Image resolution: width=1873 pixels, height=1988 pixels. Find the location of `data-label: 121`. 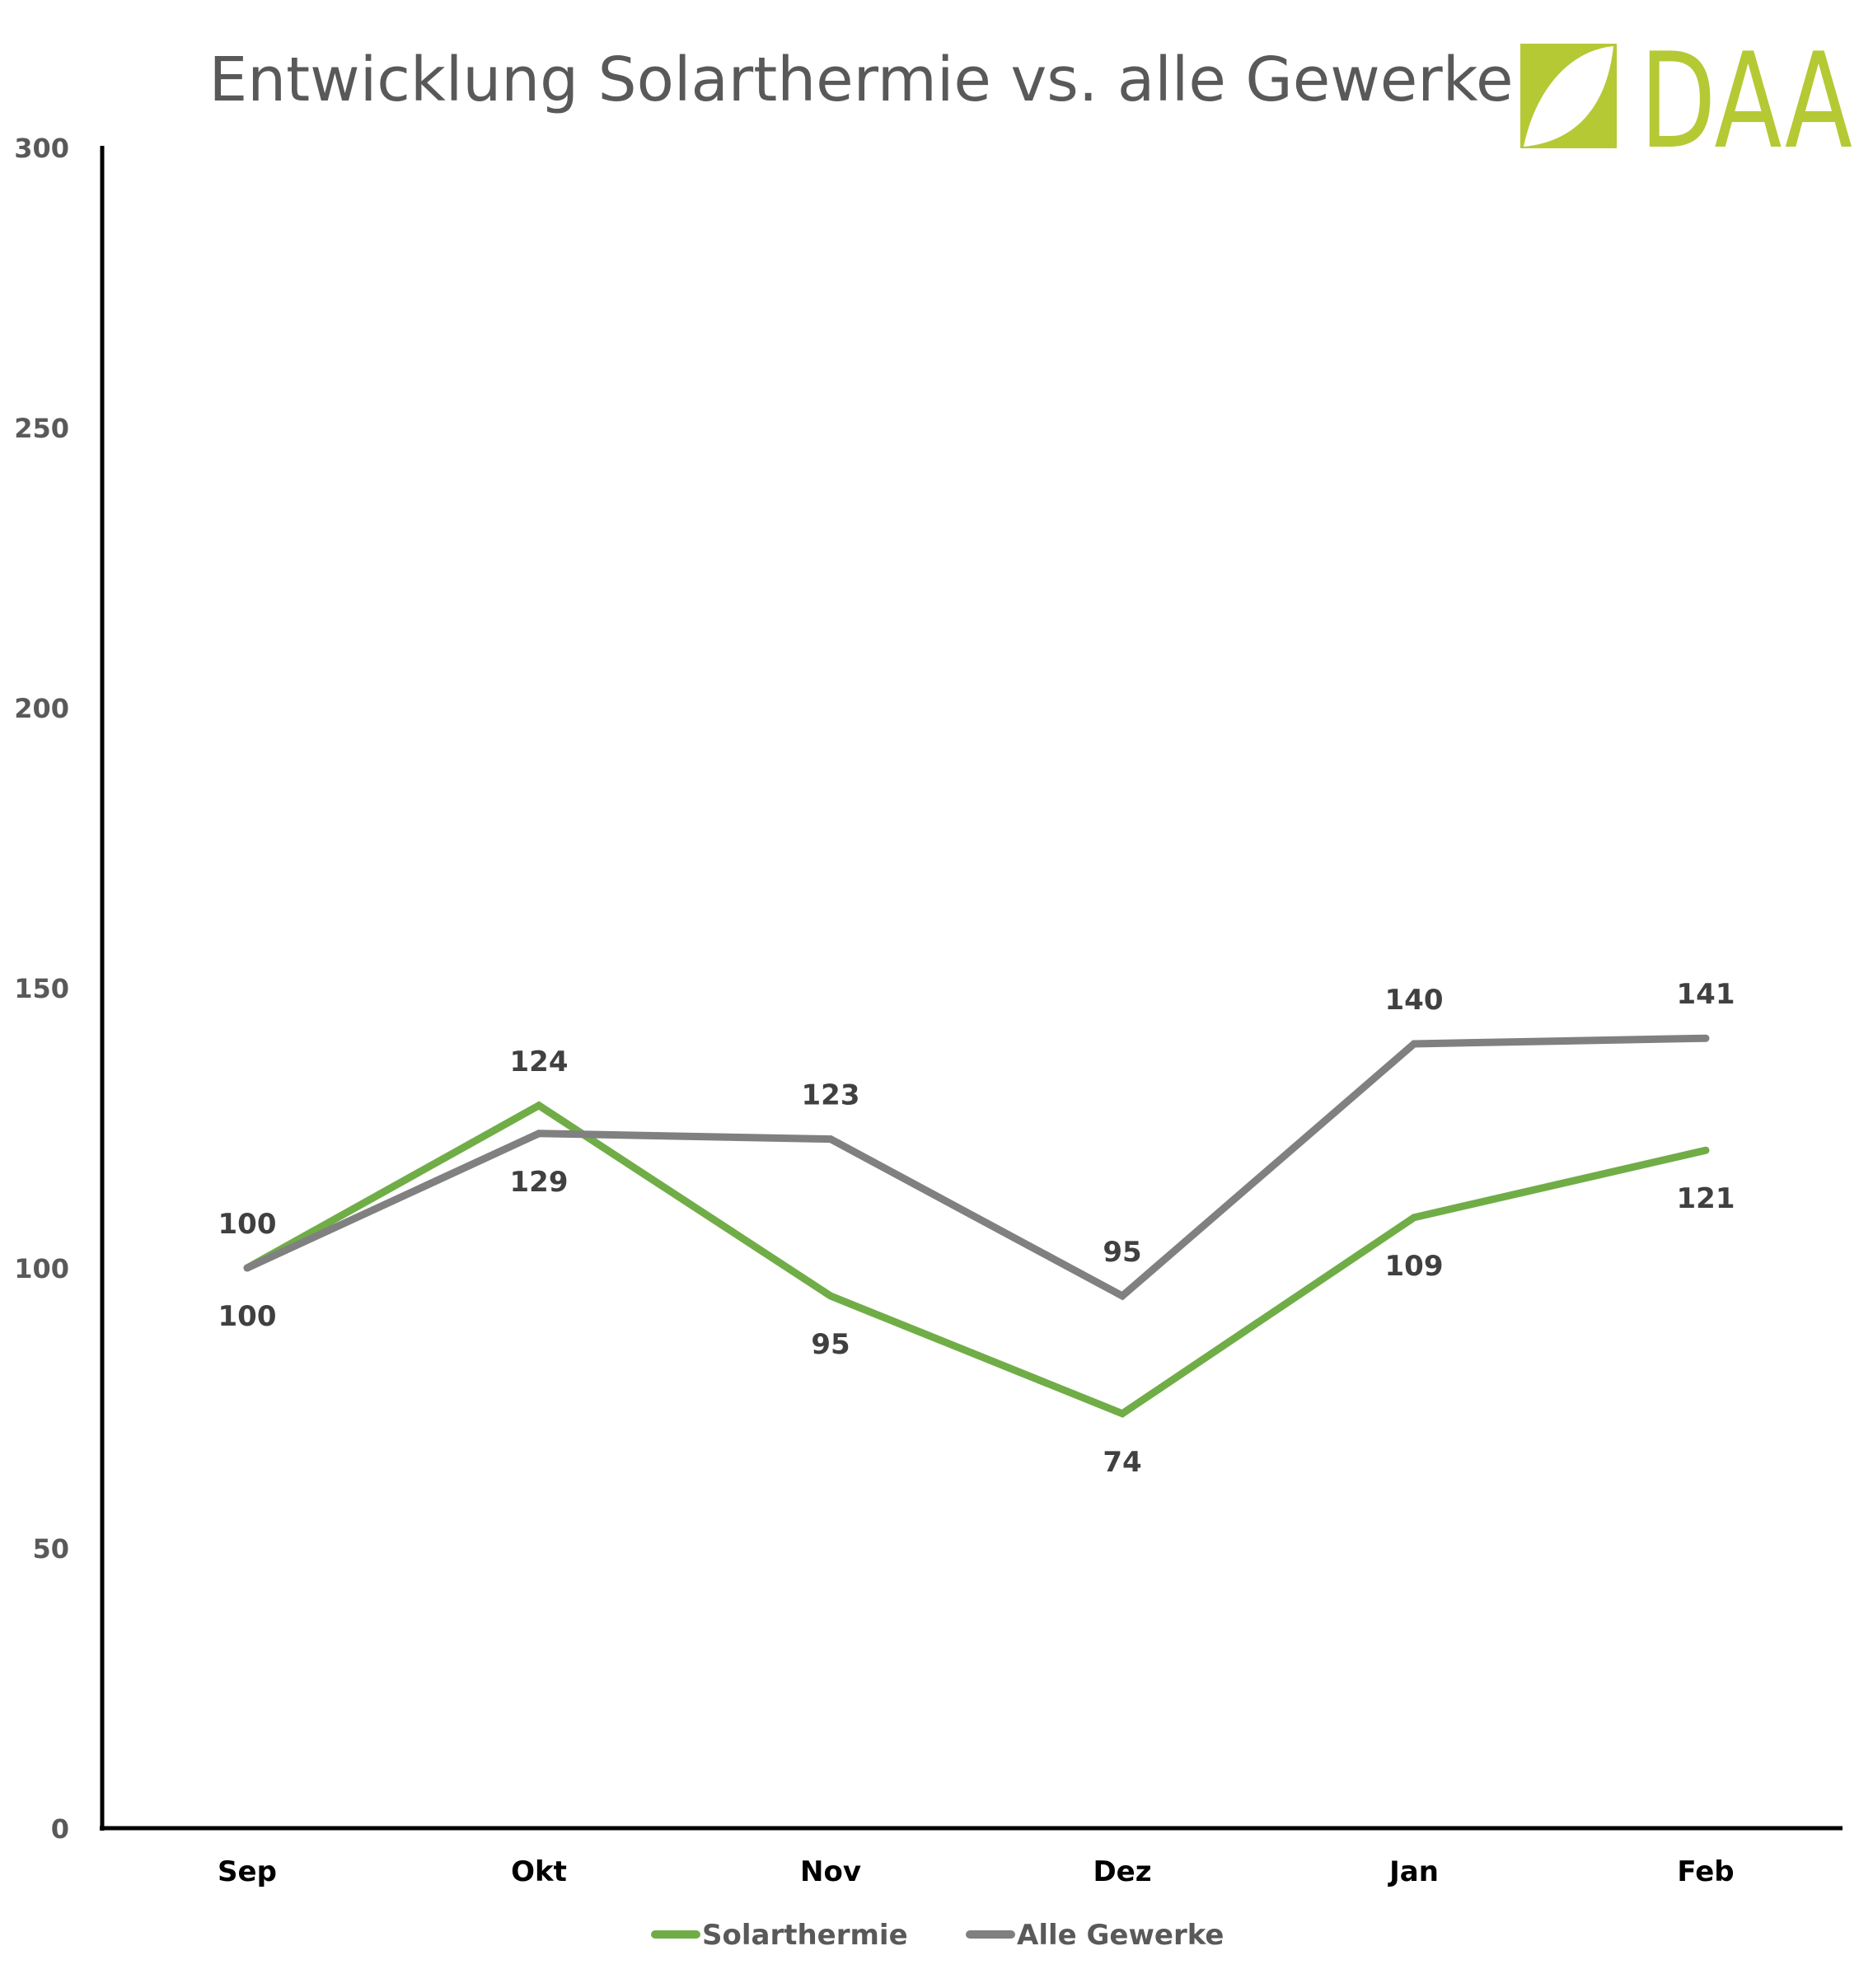

data-label: 121 is located at coordinates (1706, 1198).